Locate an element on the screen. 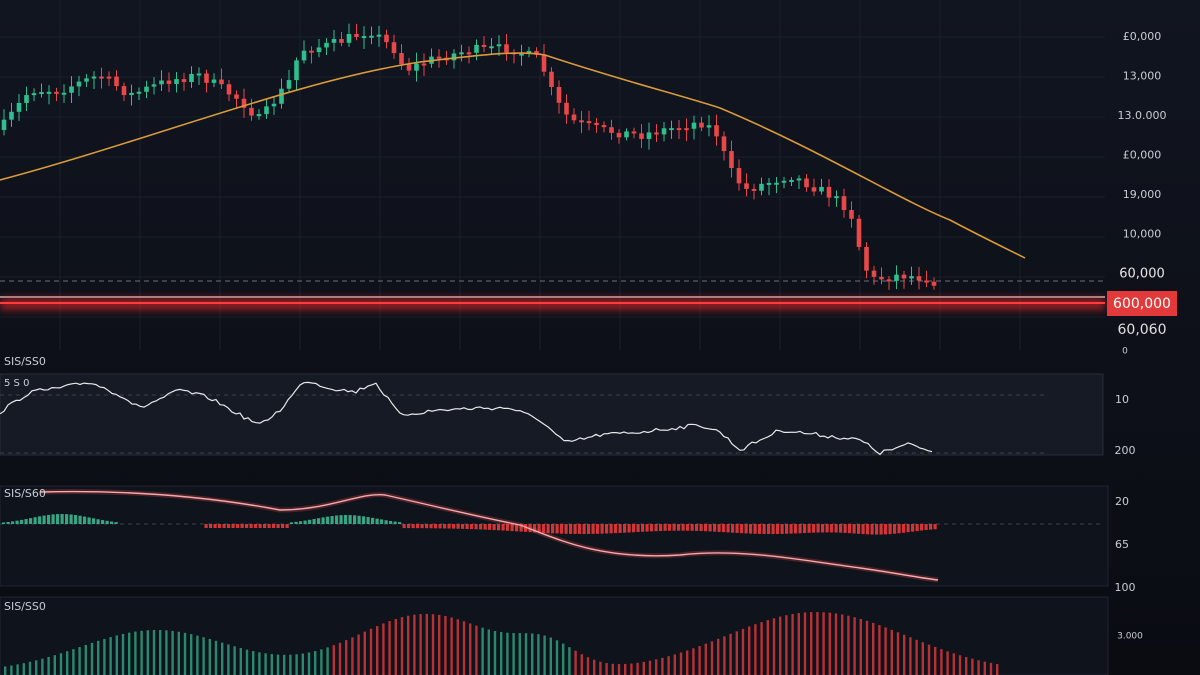 This screenshot has height=675, width=1200. axis-label: 13,000 is located at coordinates (1142, 76).